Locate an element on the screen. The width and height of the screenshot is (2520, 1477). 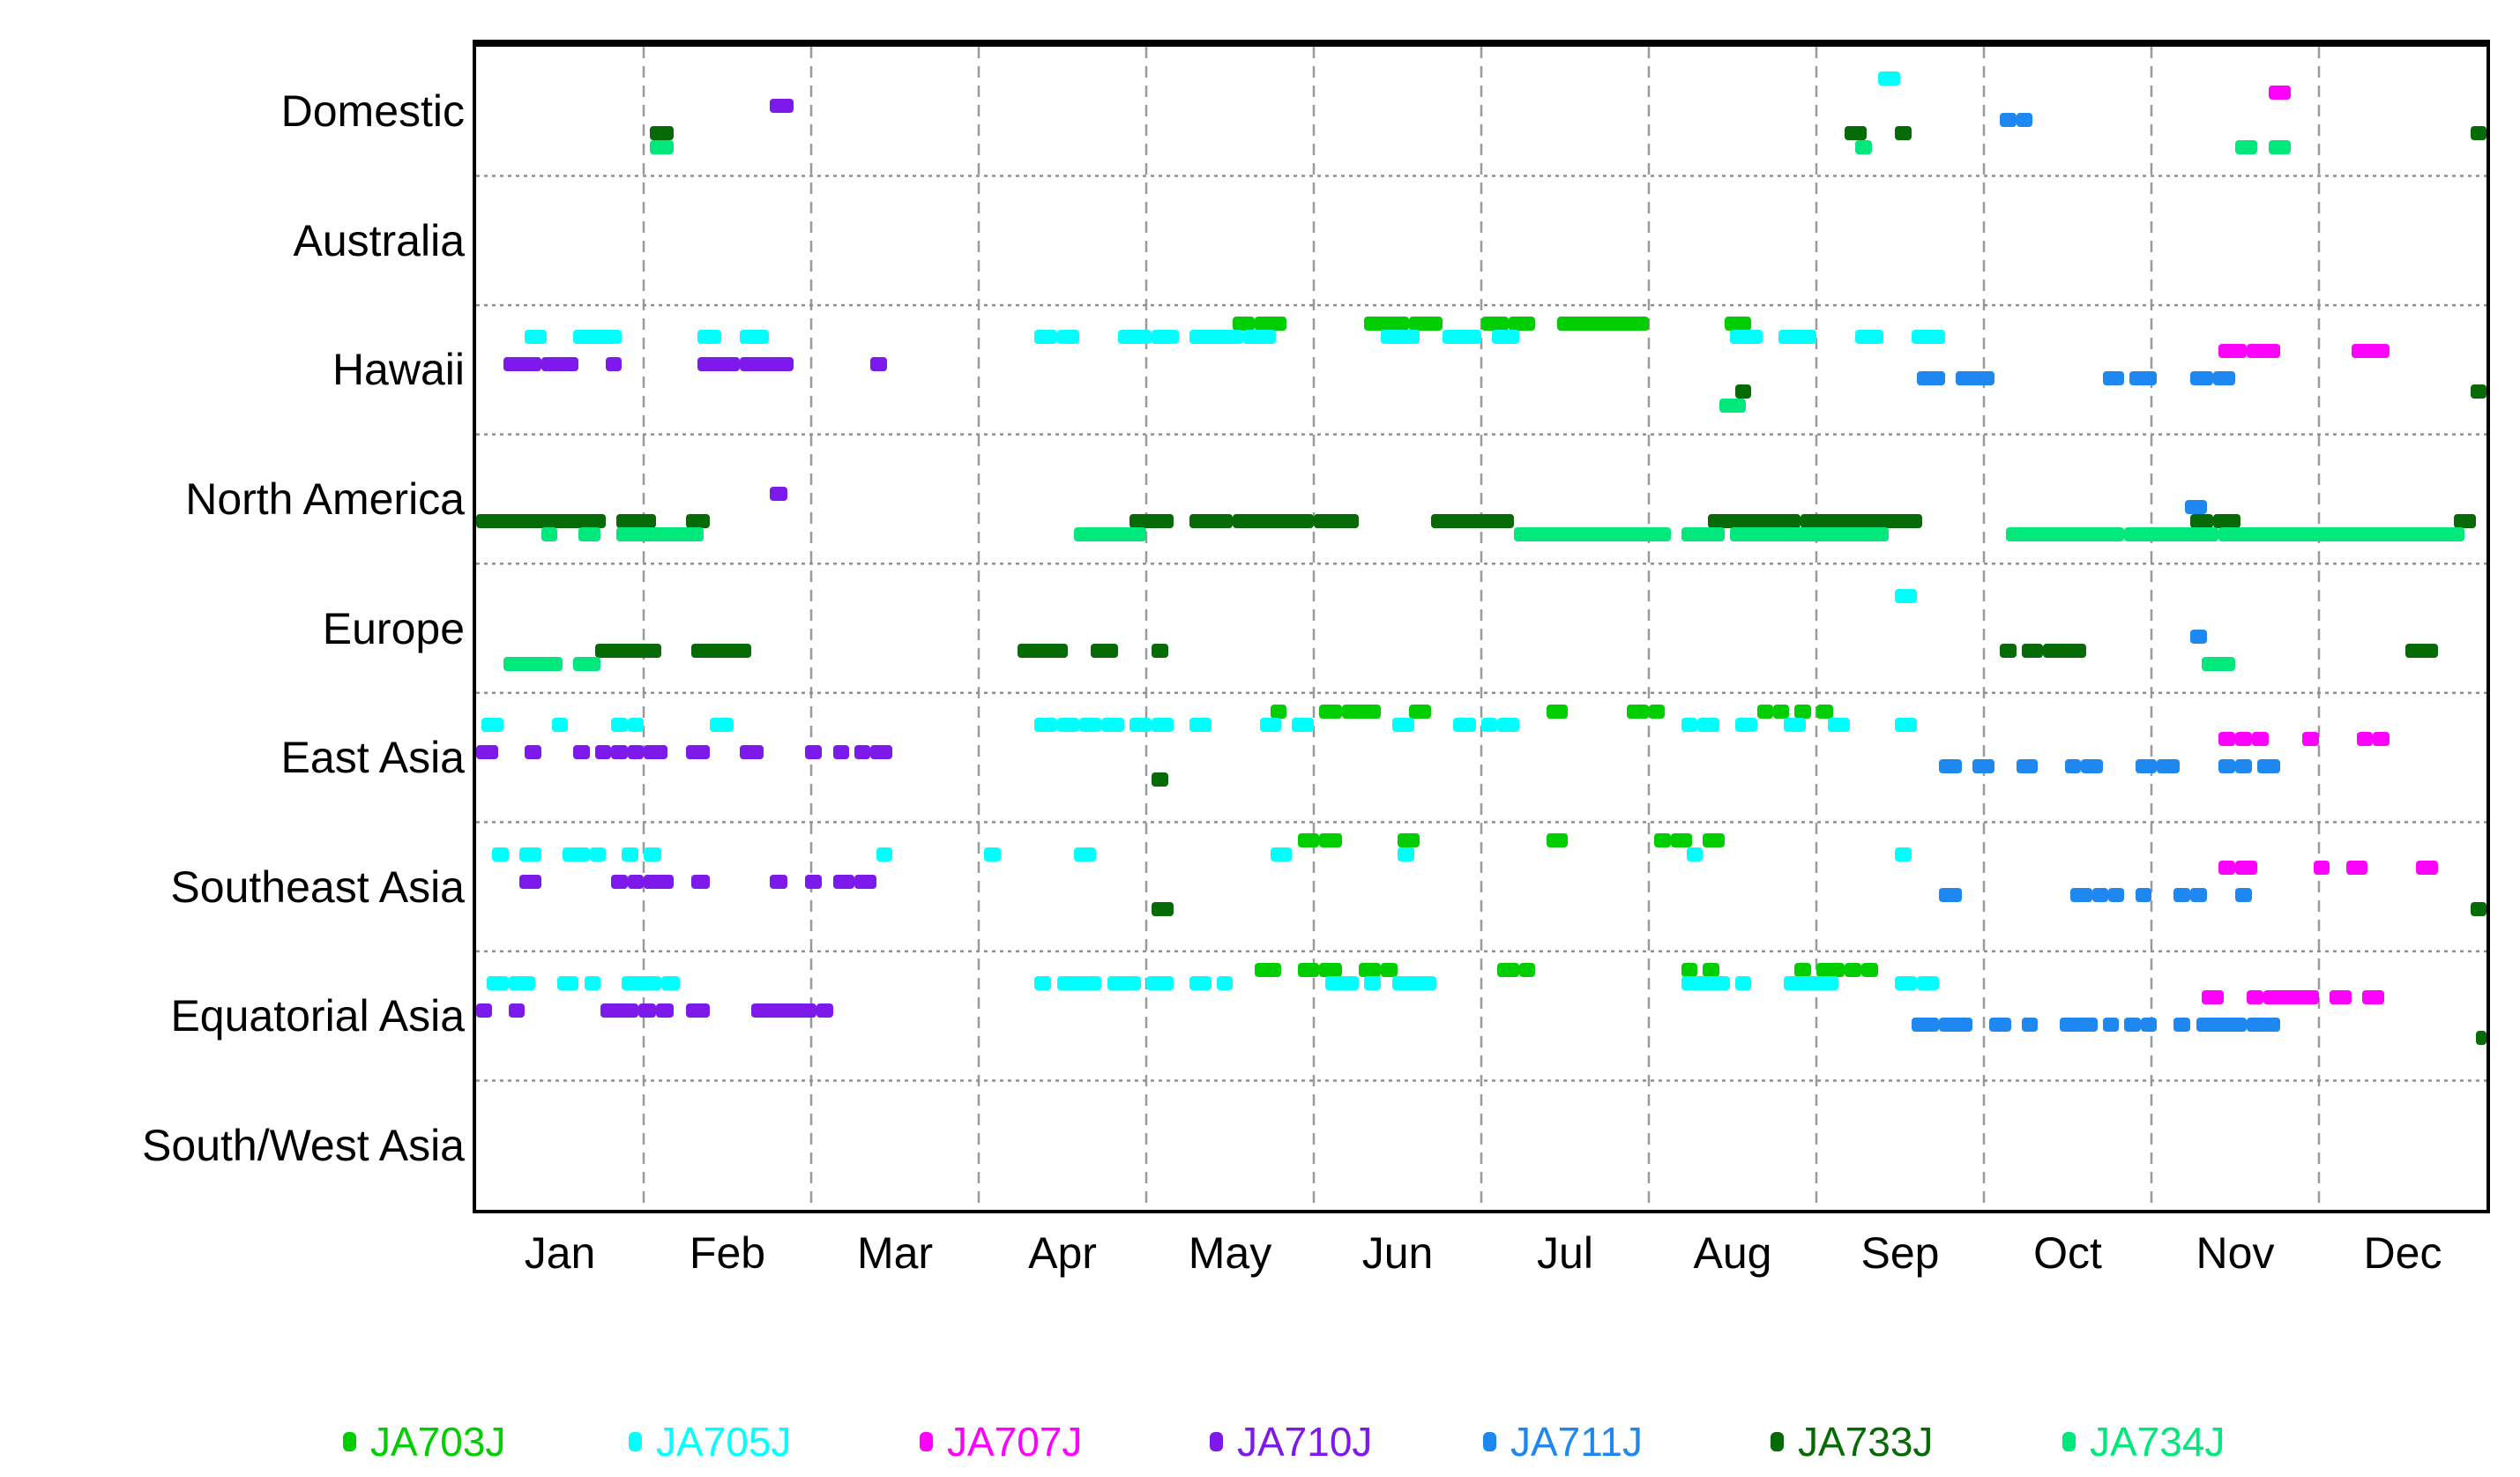
x-axis-label: Jun is located at coordinates (1397, 1253).